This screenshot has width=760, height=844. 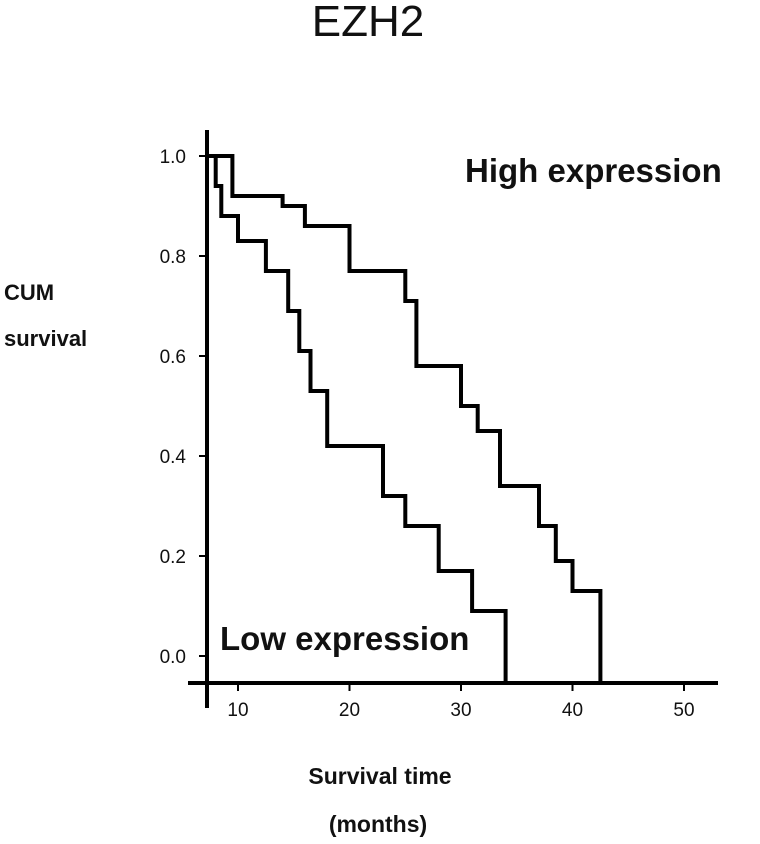 I want to click on chart-title: EZH2, so click(x=368, y=23).